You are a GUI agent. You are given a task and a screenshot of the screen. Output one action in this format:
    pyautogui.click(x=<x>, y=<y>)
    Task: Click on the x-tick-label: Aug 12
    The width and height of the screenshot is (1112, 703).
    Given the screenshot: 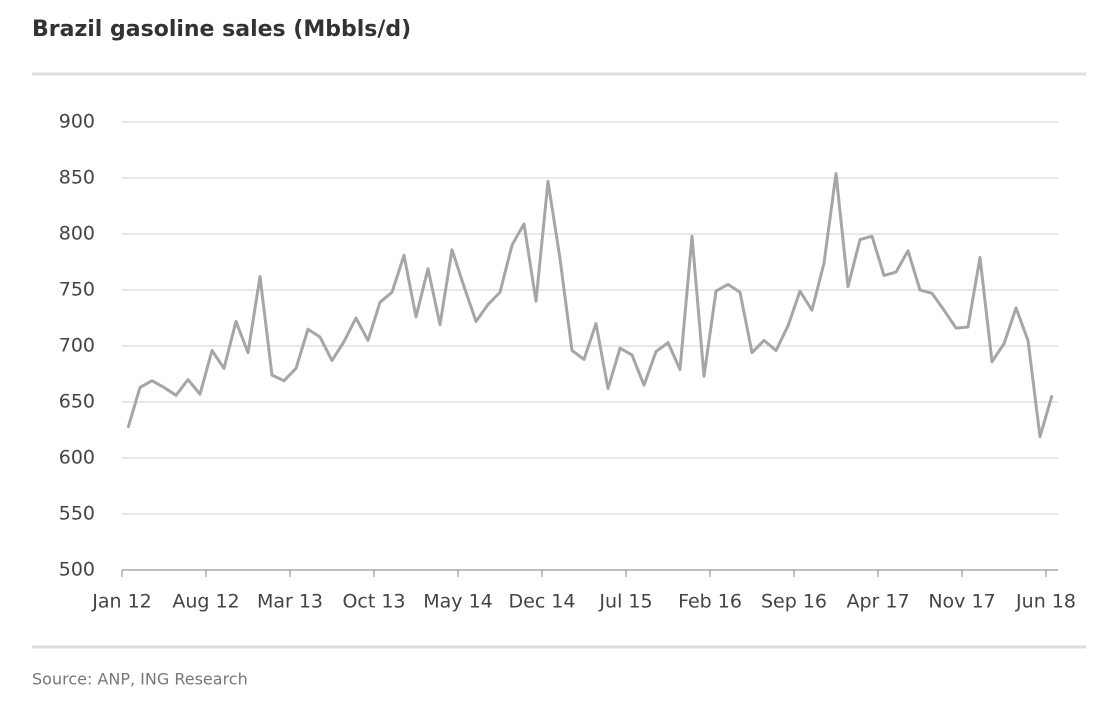 What is the action you would take?
    pyautogui.click(x=205, y=602)
    